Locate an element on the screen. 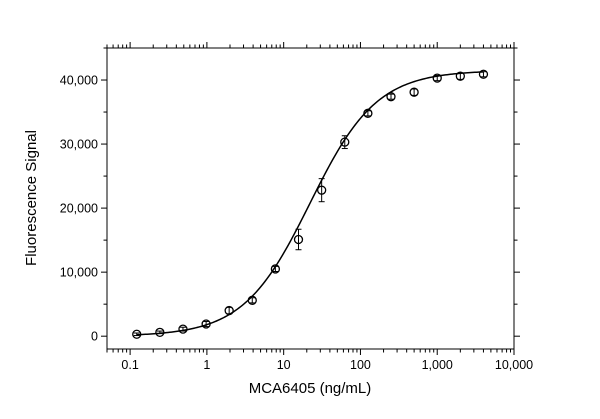  y-axis-label: Fluorescence Signal is located at coordinates (31, 198).